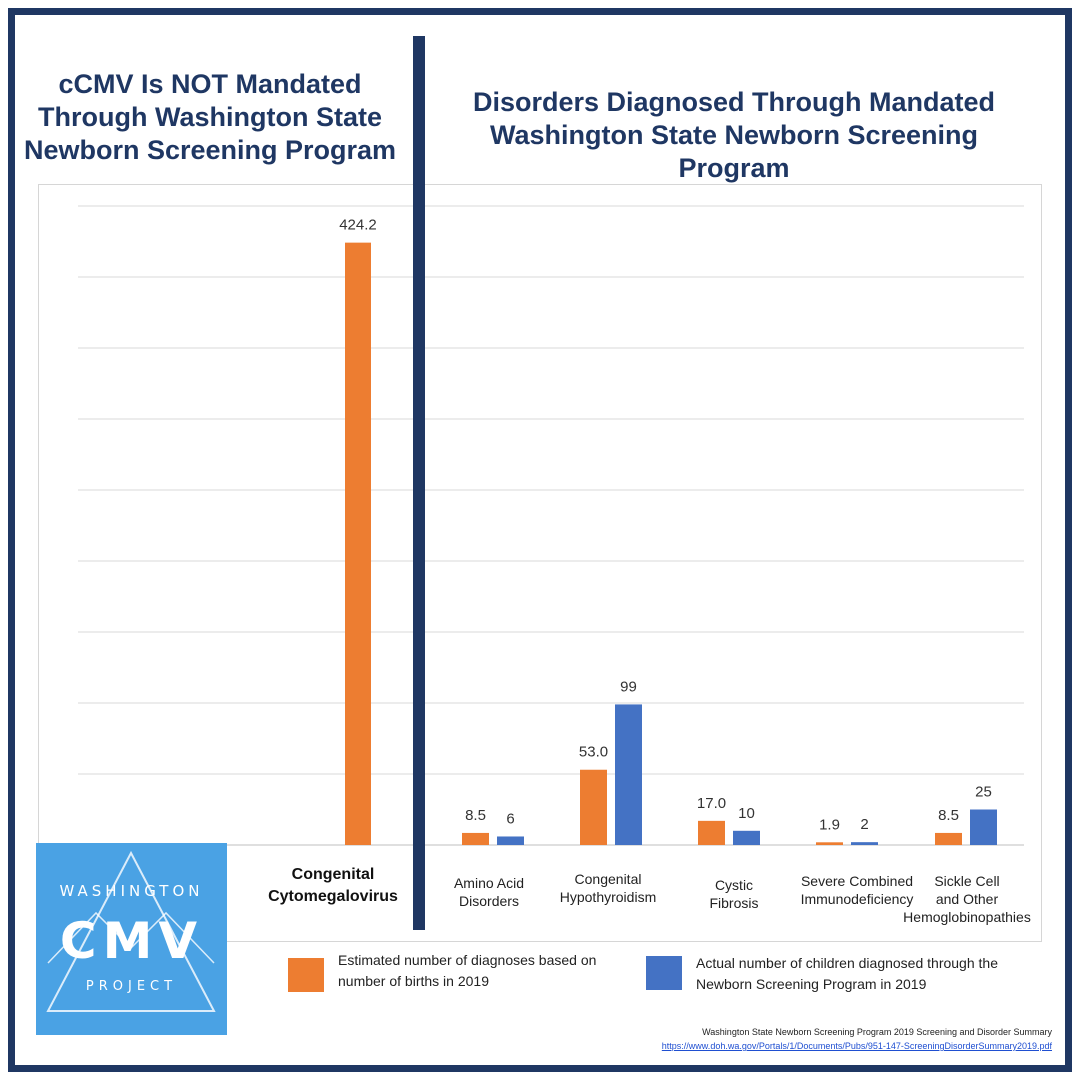 Image resolution: width=1080 pixels, height=1080 pixels. I want to click on data-label: 424.2, so click(358, 225).